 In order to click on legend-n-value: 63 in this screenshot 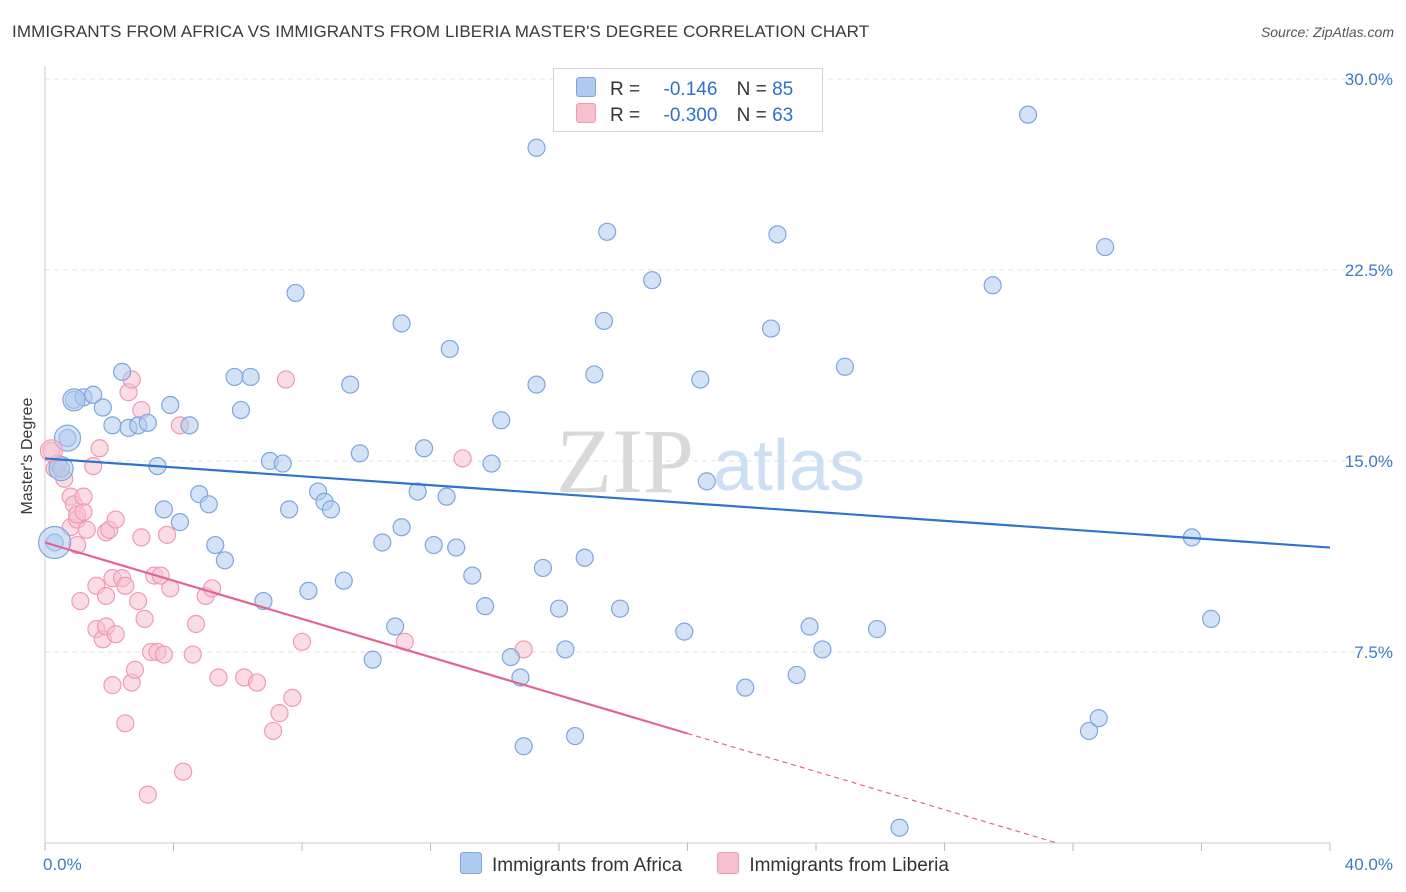, I will do `click(783, 115)`.